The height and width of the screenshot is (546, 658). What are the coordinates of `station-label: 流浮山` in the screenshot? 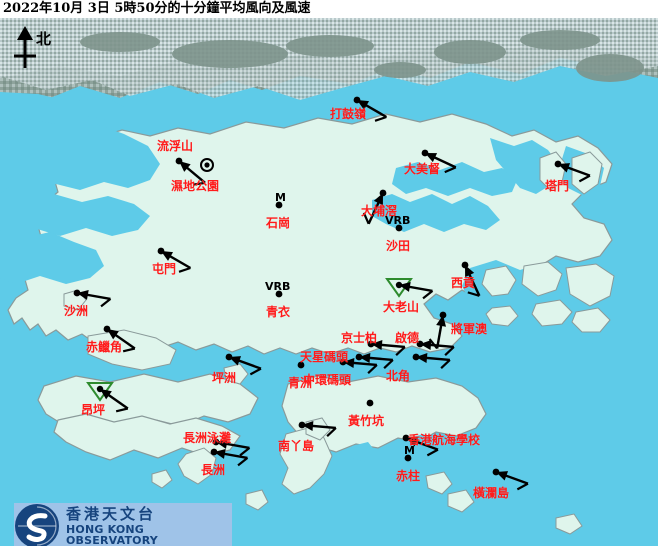 It's located at (175, 146).